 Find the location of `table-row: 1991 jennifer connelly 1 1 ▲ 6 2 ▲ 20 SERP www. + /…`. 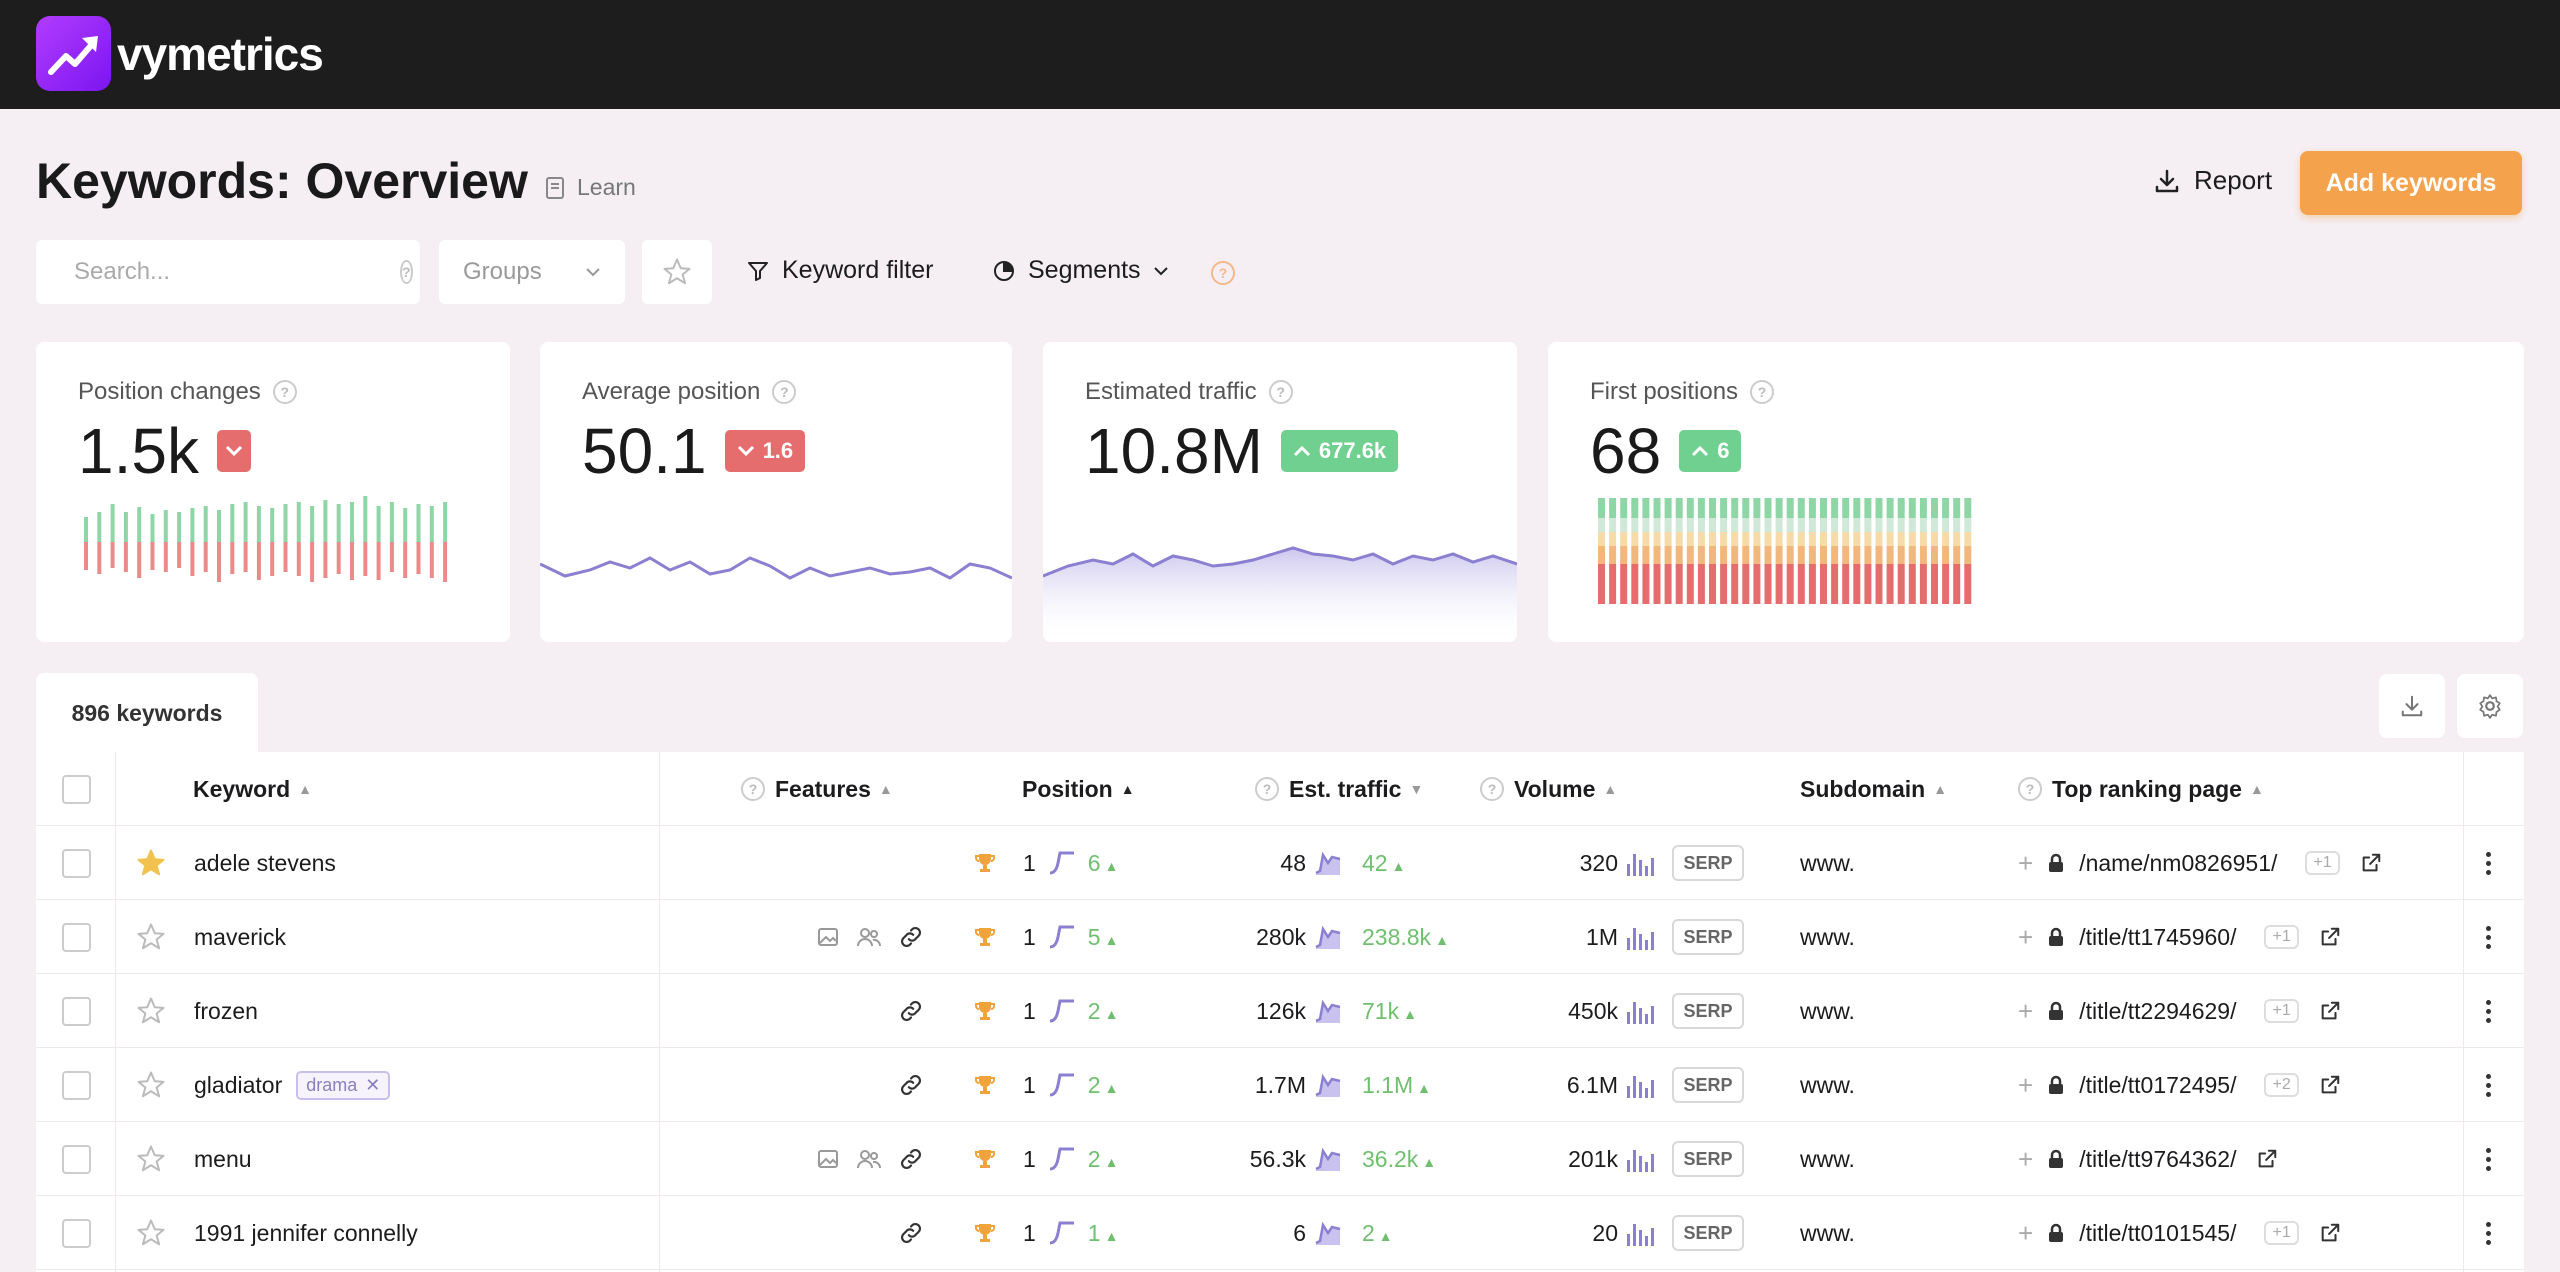

table-row: 1991 jennifer connelly 1 1 ▲ 6 2 ▲ 20 SERP www. + /… is located at coordinates (1280, 1233).